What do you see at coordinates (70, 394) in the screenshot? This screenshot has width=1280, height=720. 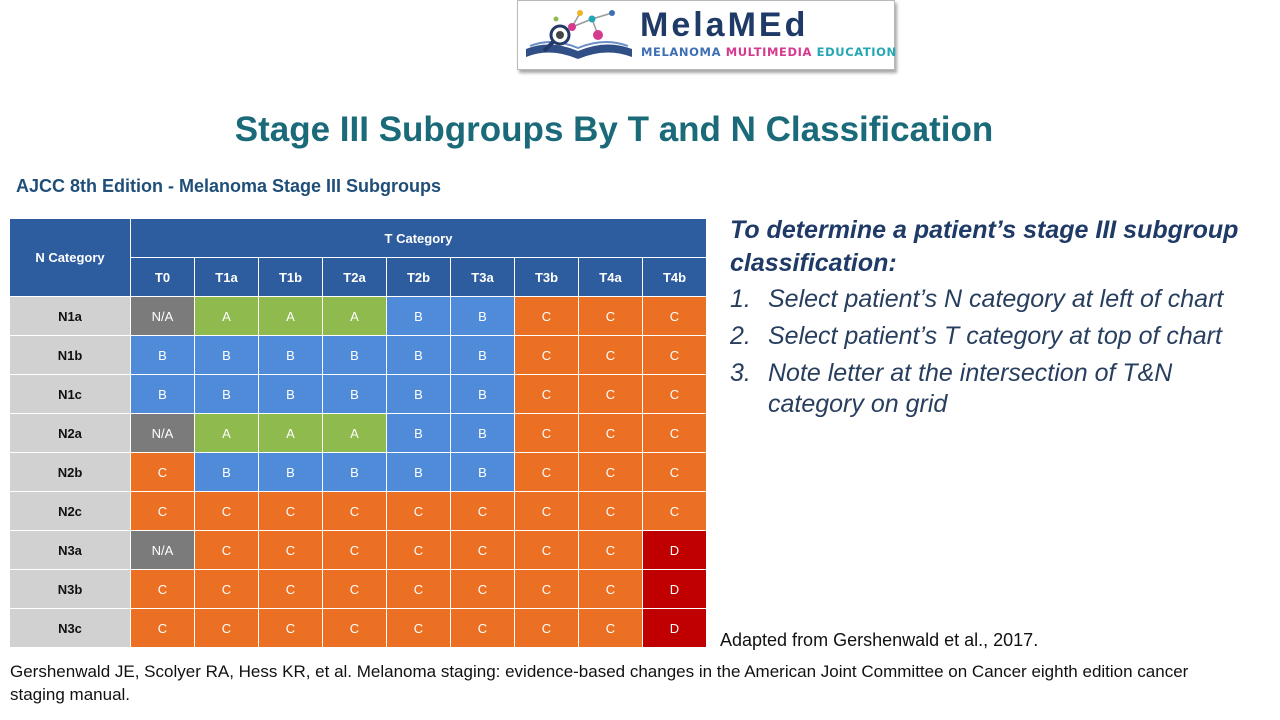 I see `row-label-n1c: N1c` at bounding box center [70, 394].